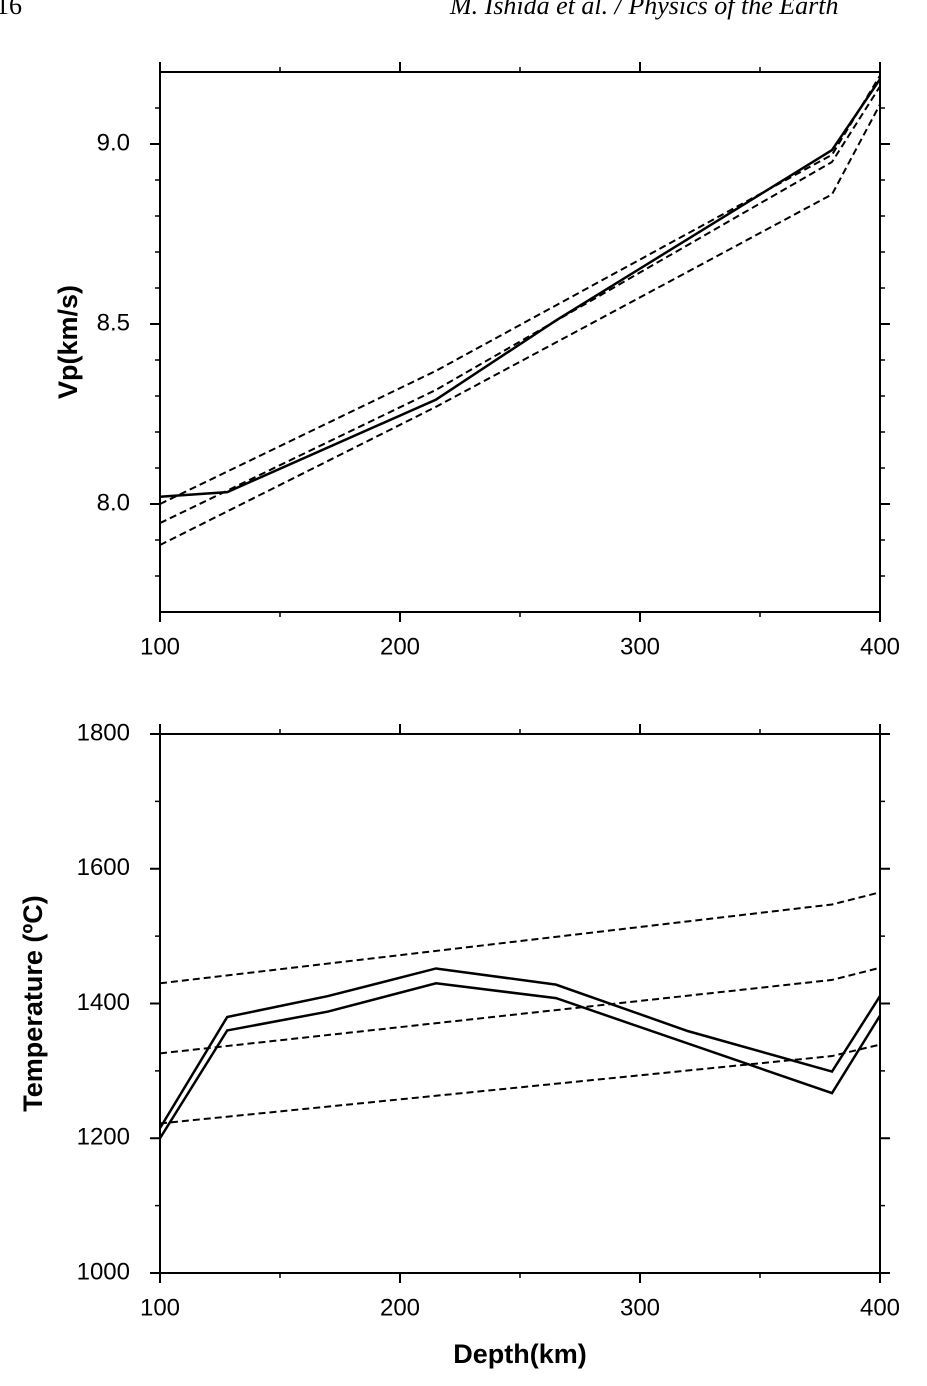 Image resolution: width=927 pixels, height=1386 pixels. I want to click on y-tick-label: 1000, so click(103, 1271).